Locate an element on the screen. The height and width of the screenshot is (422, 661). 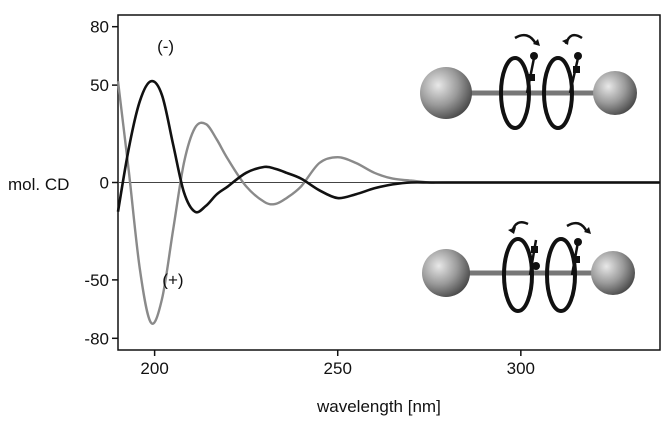
y-axis-label: mol. CD is located at coordinates (38, 184).